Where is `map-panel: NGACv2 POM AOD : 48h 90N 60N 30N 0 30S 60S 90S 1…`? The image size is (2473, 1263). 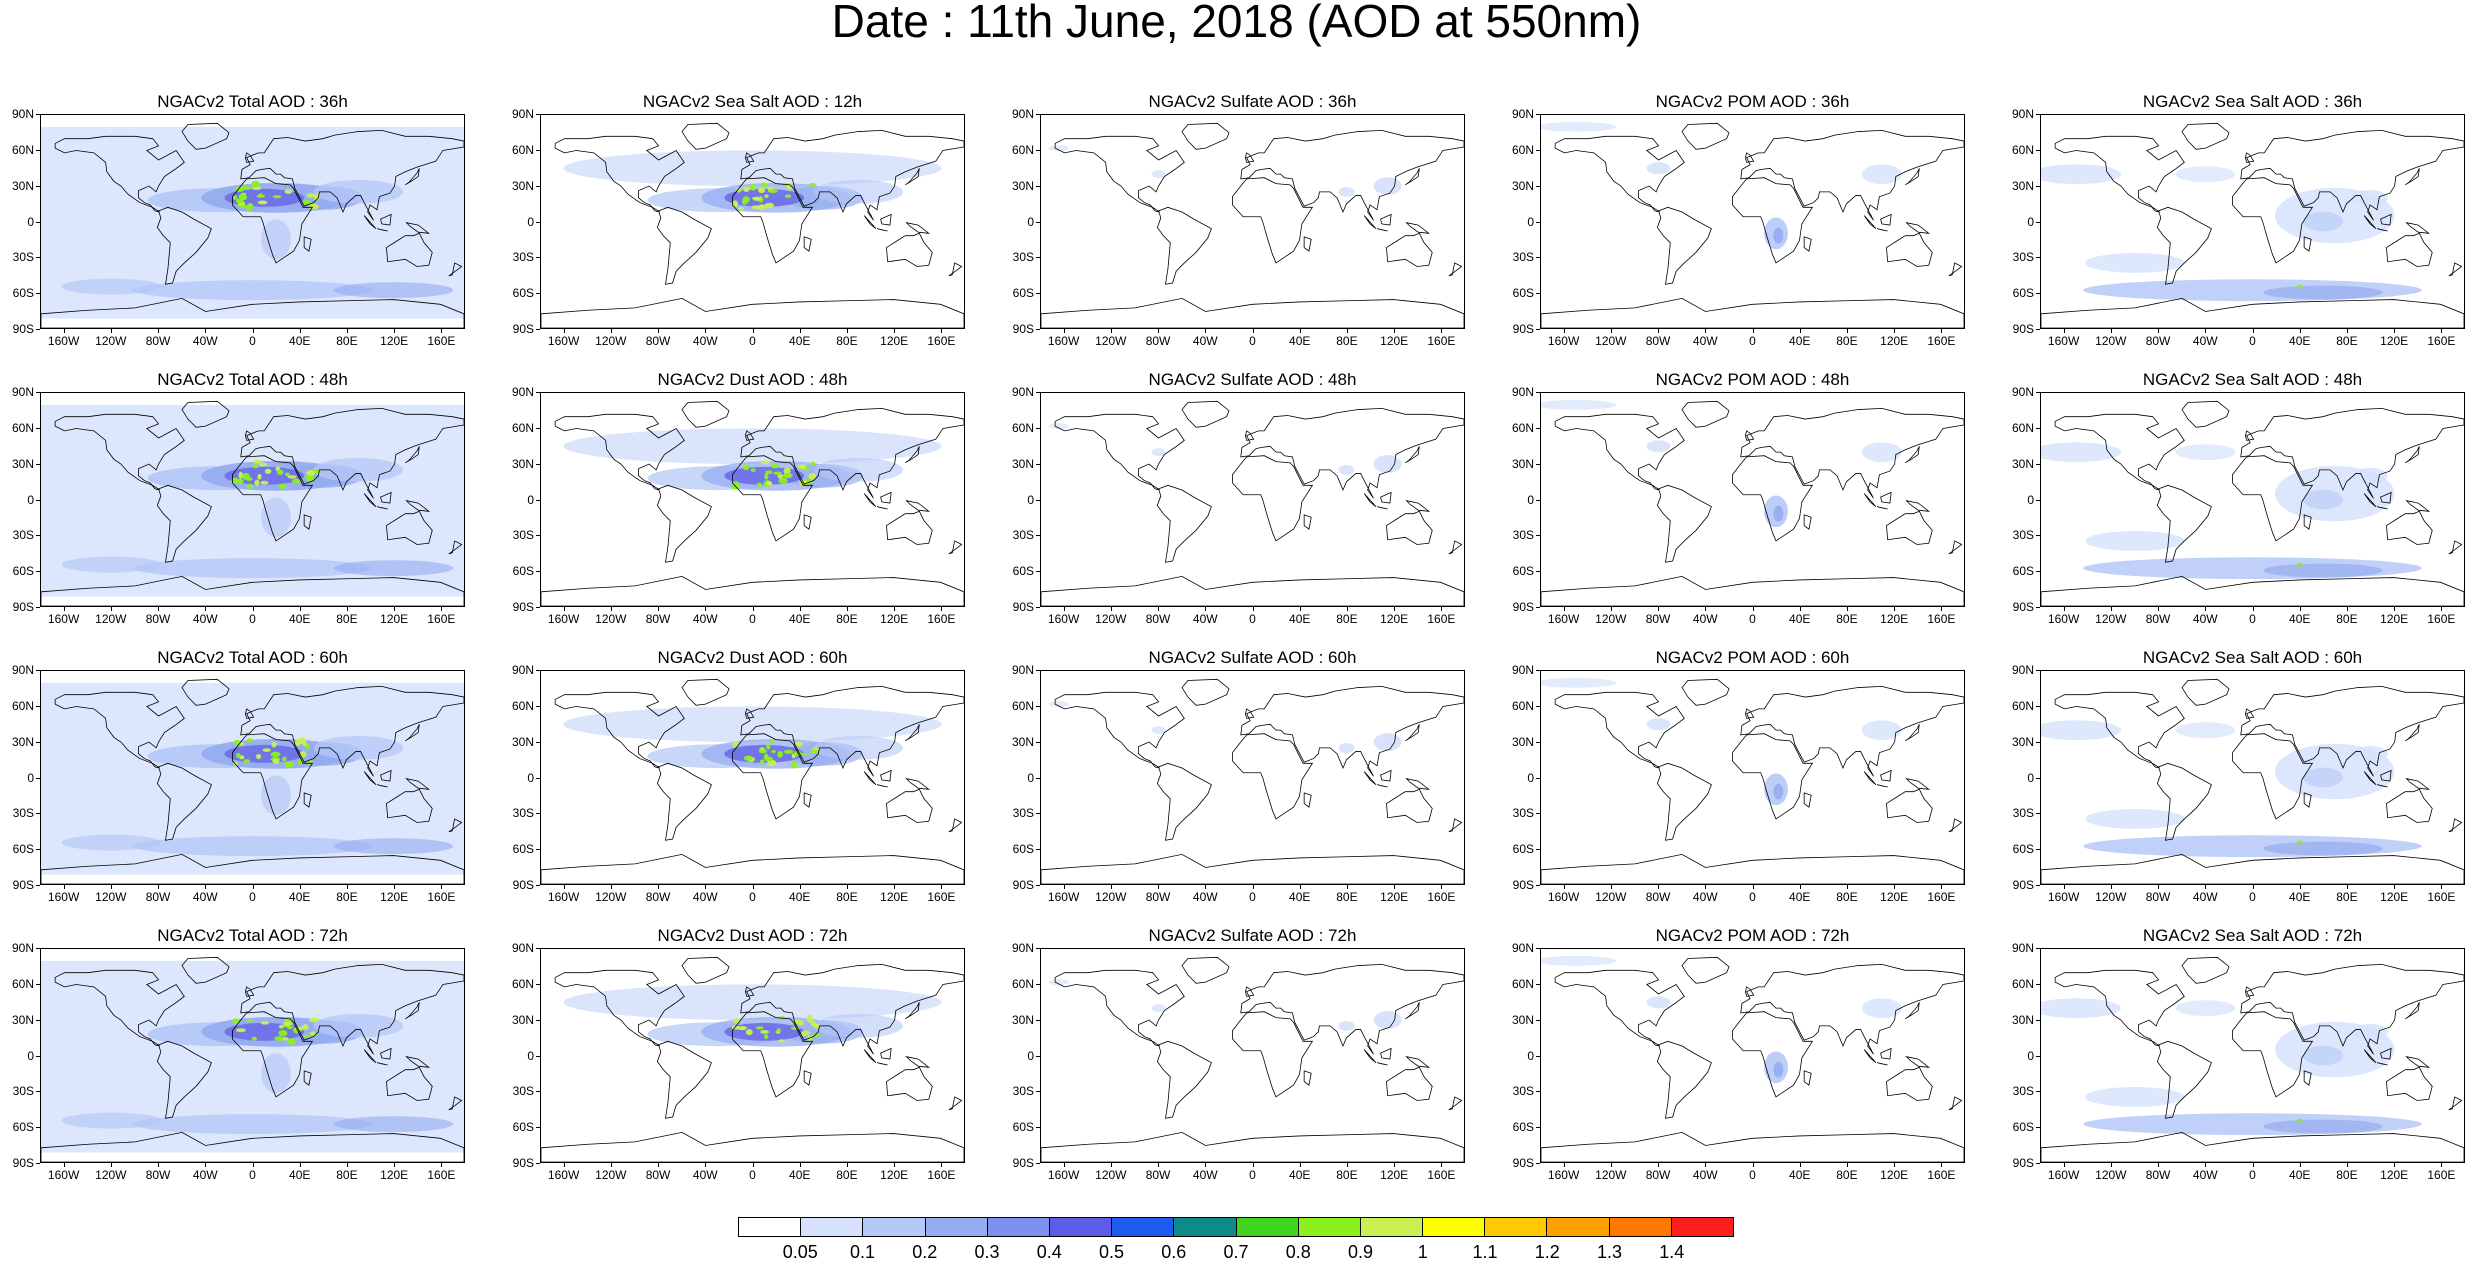 map-panel: NGACv2 POM AOD : 48h 90N 60N 30N 0 30S 60S 90S 1… is located at coordinates (1732, 510).